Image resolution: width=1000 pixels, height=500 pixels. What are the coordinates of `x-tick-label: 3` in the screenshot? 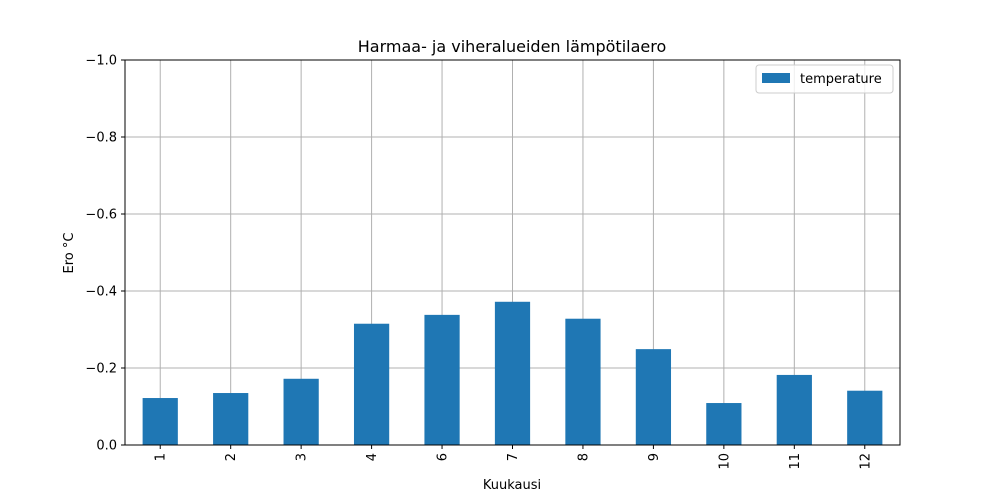 It's located at (302, 457).